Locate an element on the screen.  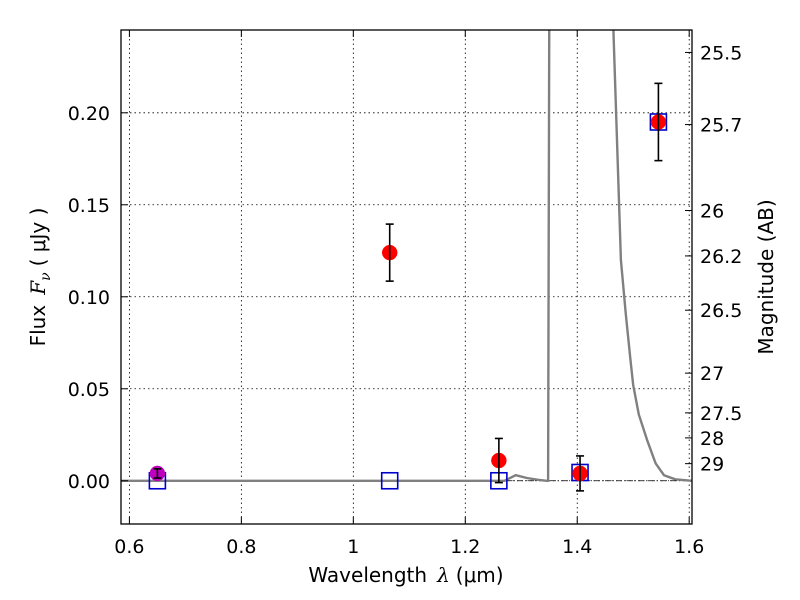
x-axis-label-unit: (μm) is located at coordinates (480, 575).